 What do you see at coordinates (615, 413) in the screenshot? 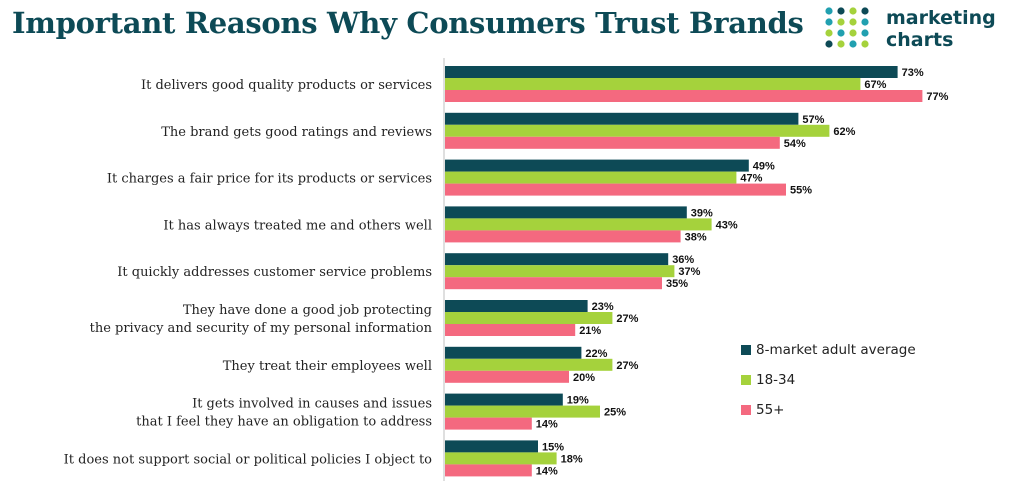
I see `data-label: 25%` at bounding box center [615, 413].